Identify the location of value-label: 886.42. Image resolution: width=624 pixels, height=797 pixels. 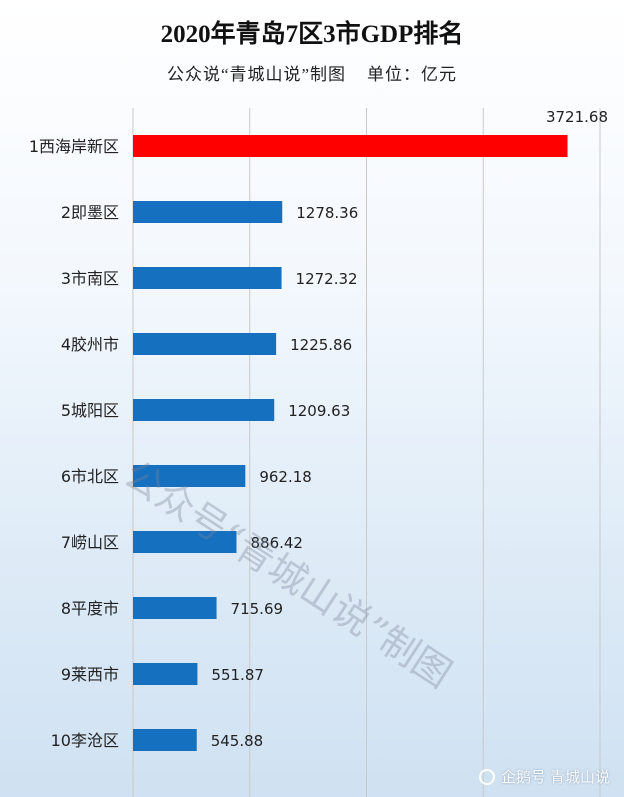
(276, 543).